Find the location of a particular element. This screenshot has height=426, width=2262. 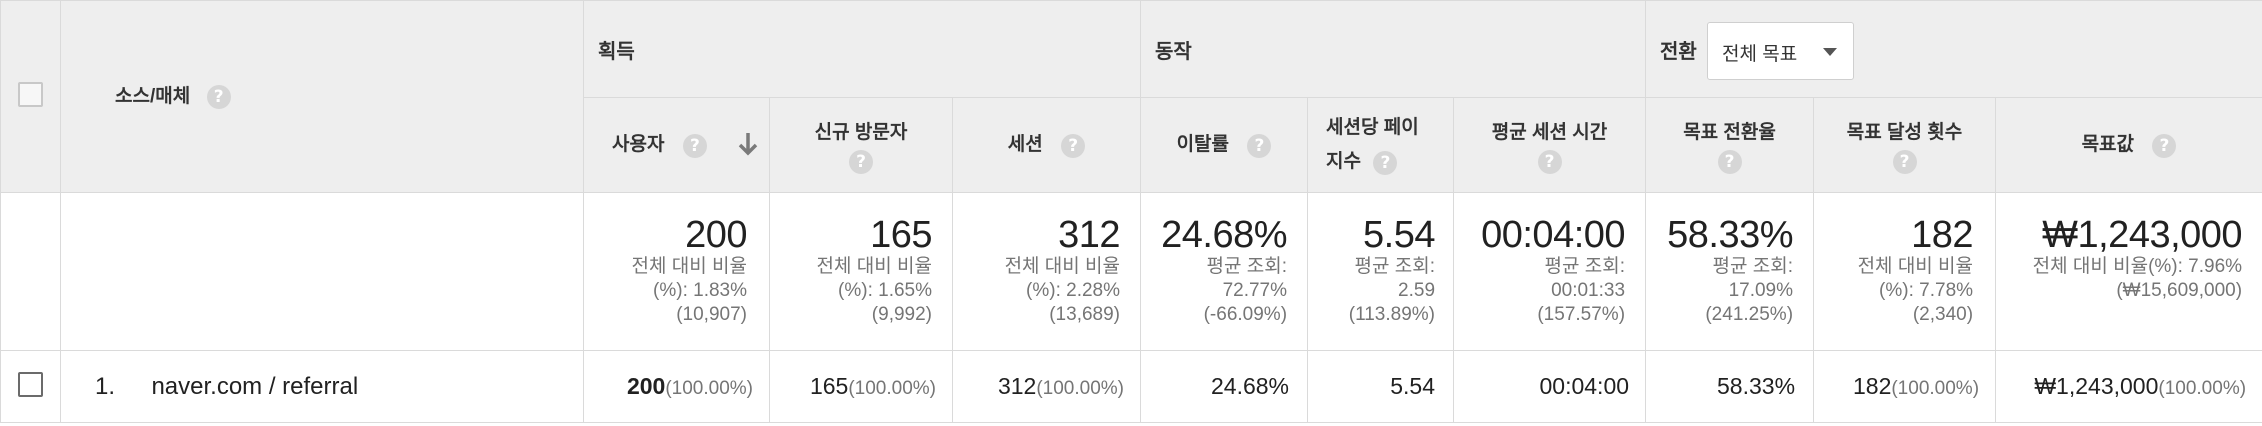

row-goal-conversion-rate: 58.33% is located at coordinates (1730, 386).